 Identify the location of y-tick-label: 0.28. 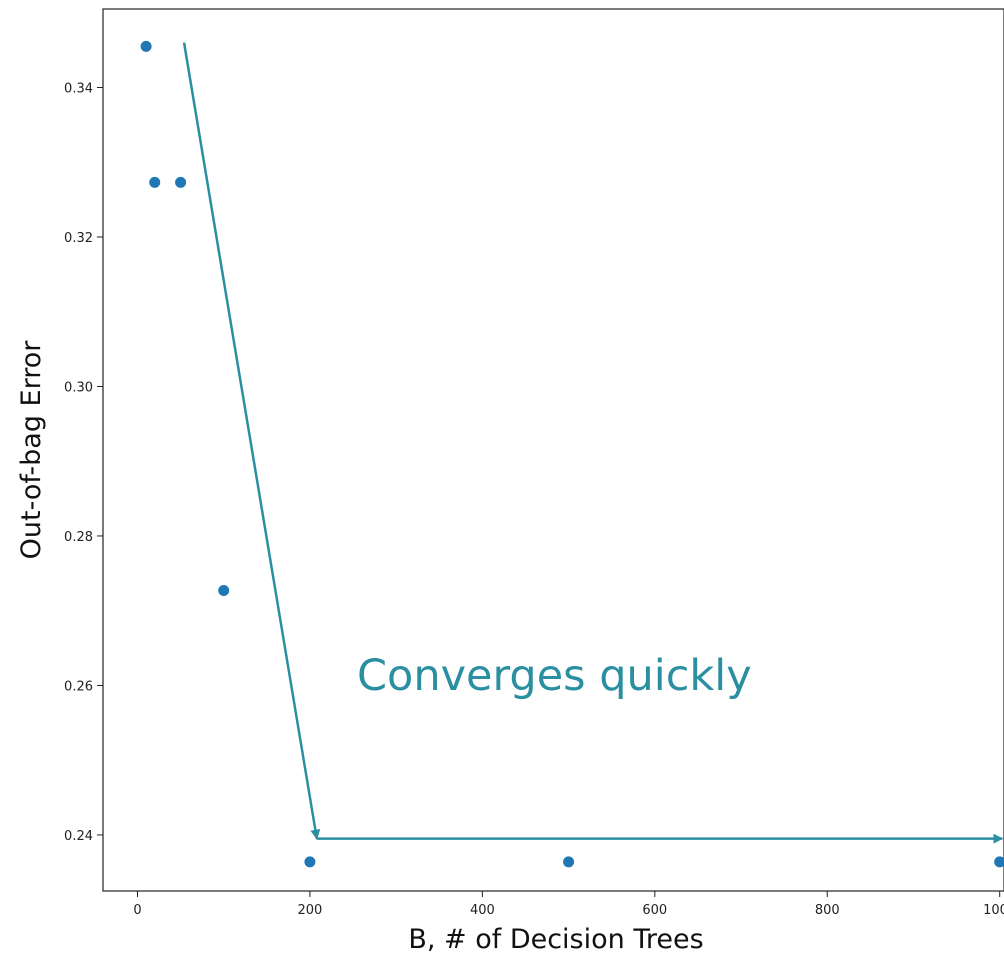
(78, 537).